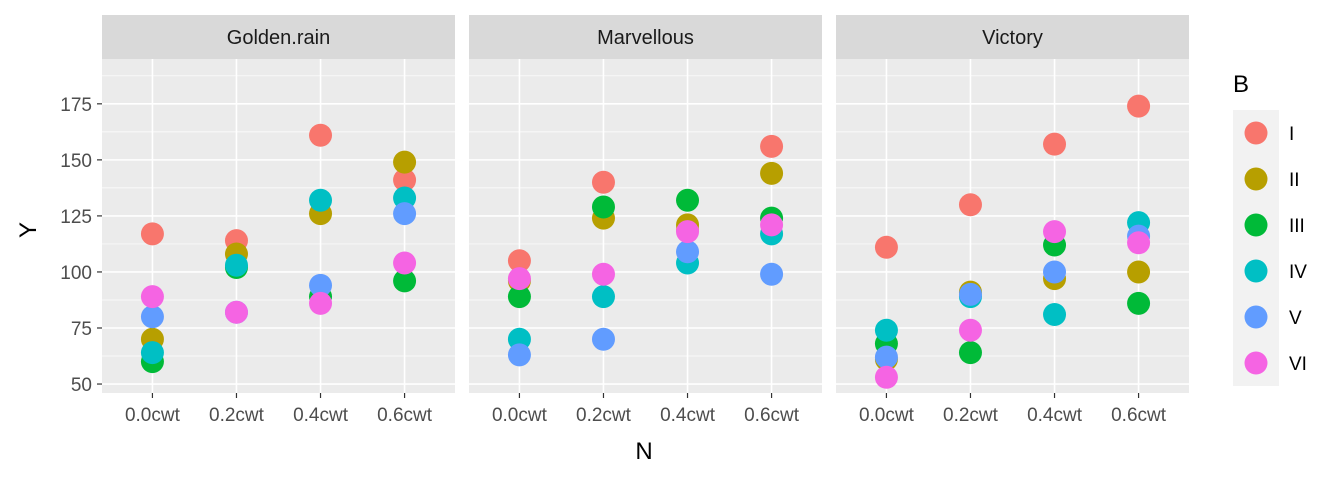 The width and height of the screenshot is (1344, 480). Describe the element at coordinates (1295, 318) in the screenshot. I see `legend-label: V` at that location.